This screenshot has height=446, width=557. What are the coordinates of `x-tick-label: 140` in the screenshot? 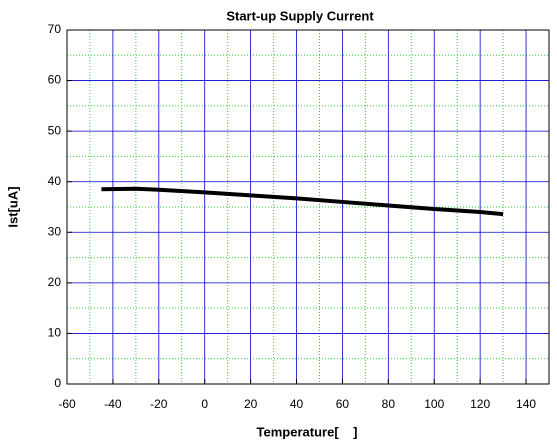 It's located at (526, 404).